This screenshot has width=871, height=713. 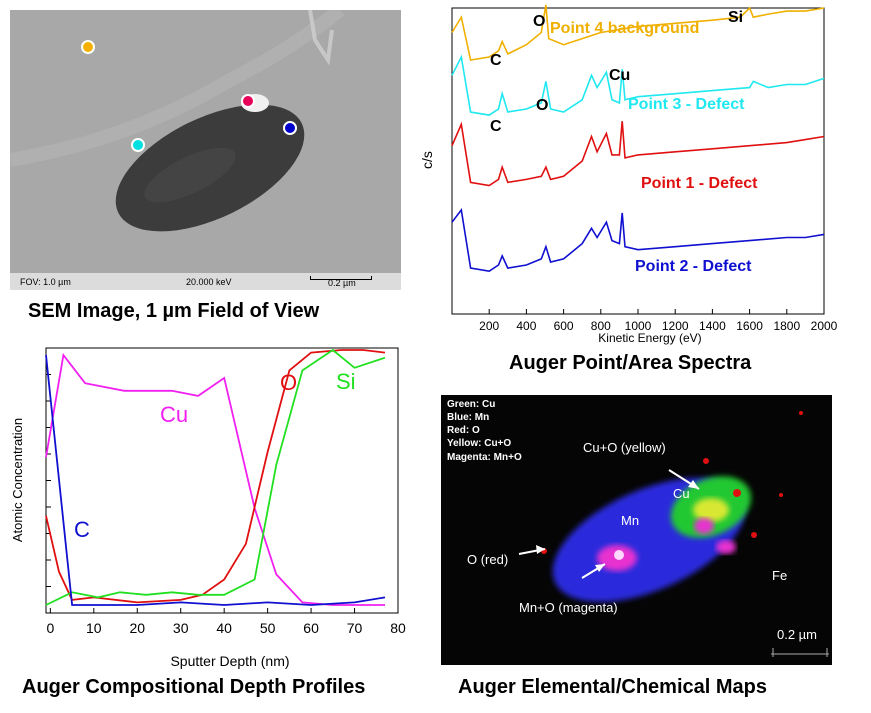 I want to click on depth-xtick-label: 20, so click(x=137, y=628).